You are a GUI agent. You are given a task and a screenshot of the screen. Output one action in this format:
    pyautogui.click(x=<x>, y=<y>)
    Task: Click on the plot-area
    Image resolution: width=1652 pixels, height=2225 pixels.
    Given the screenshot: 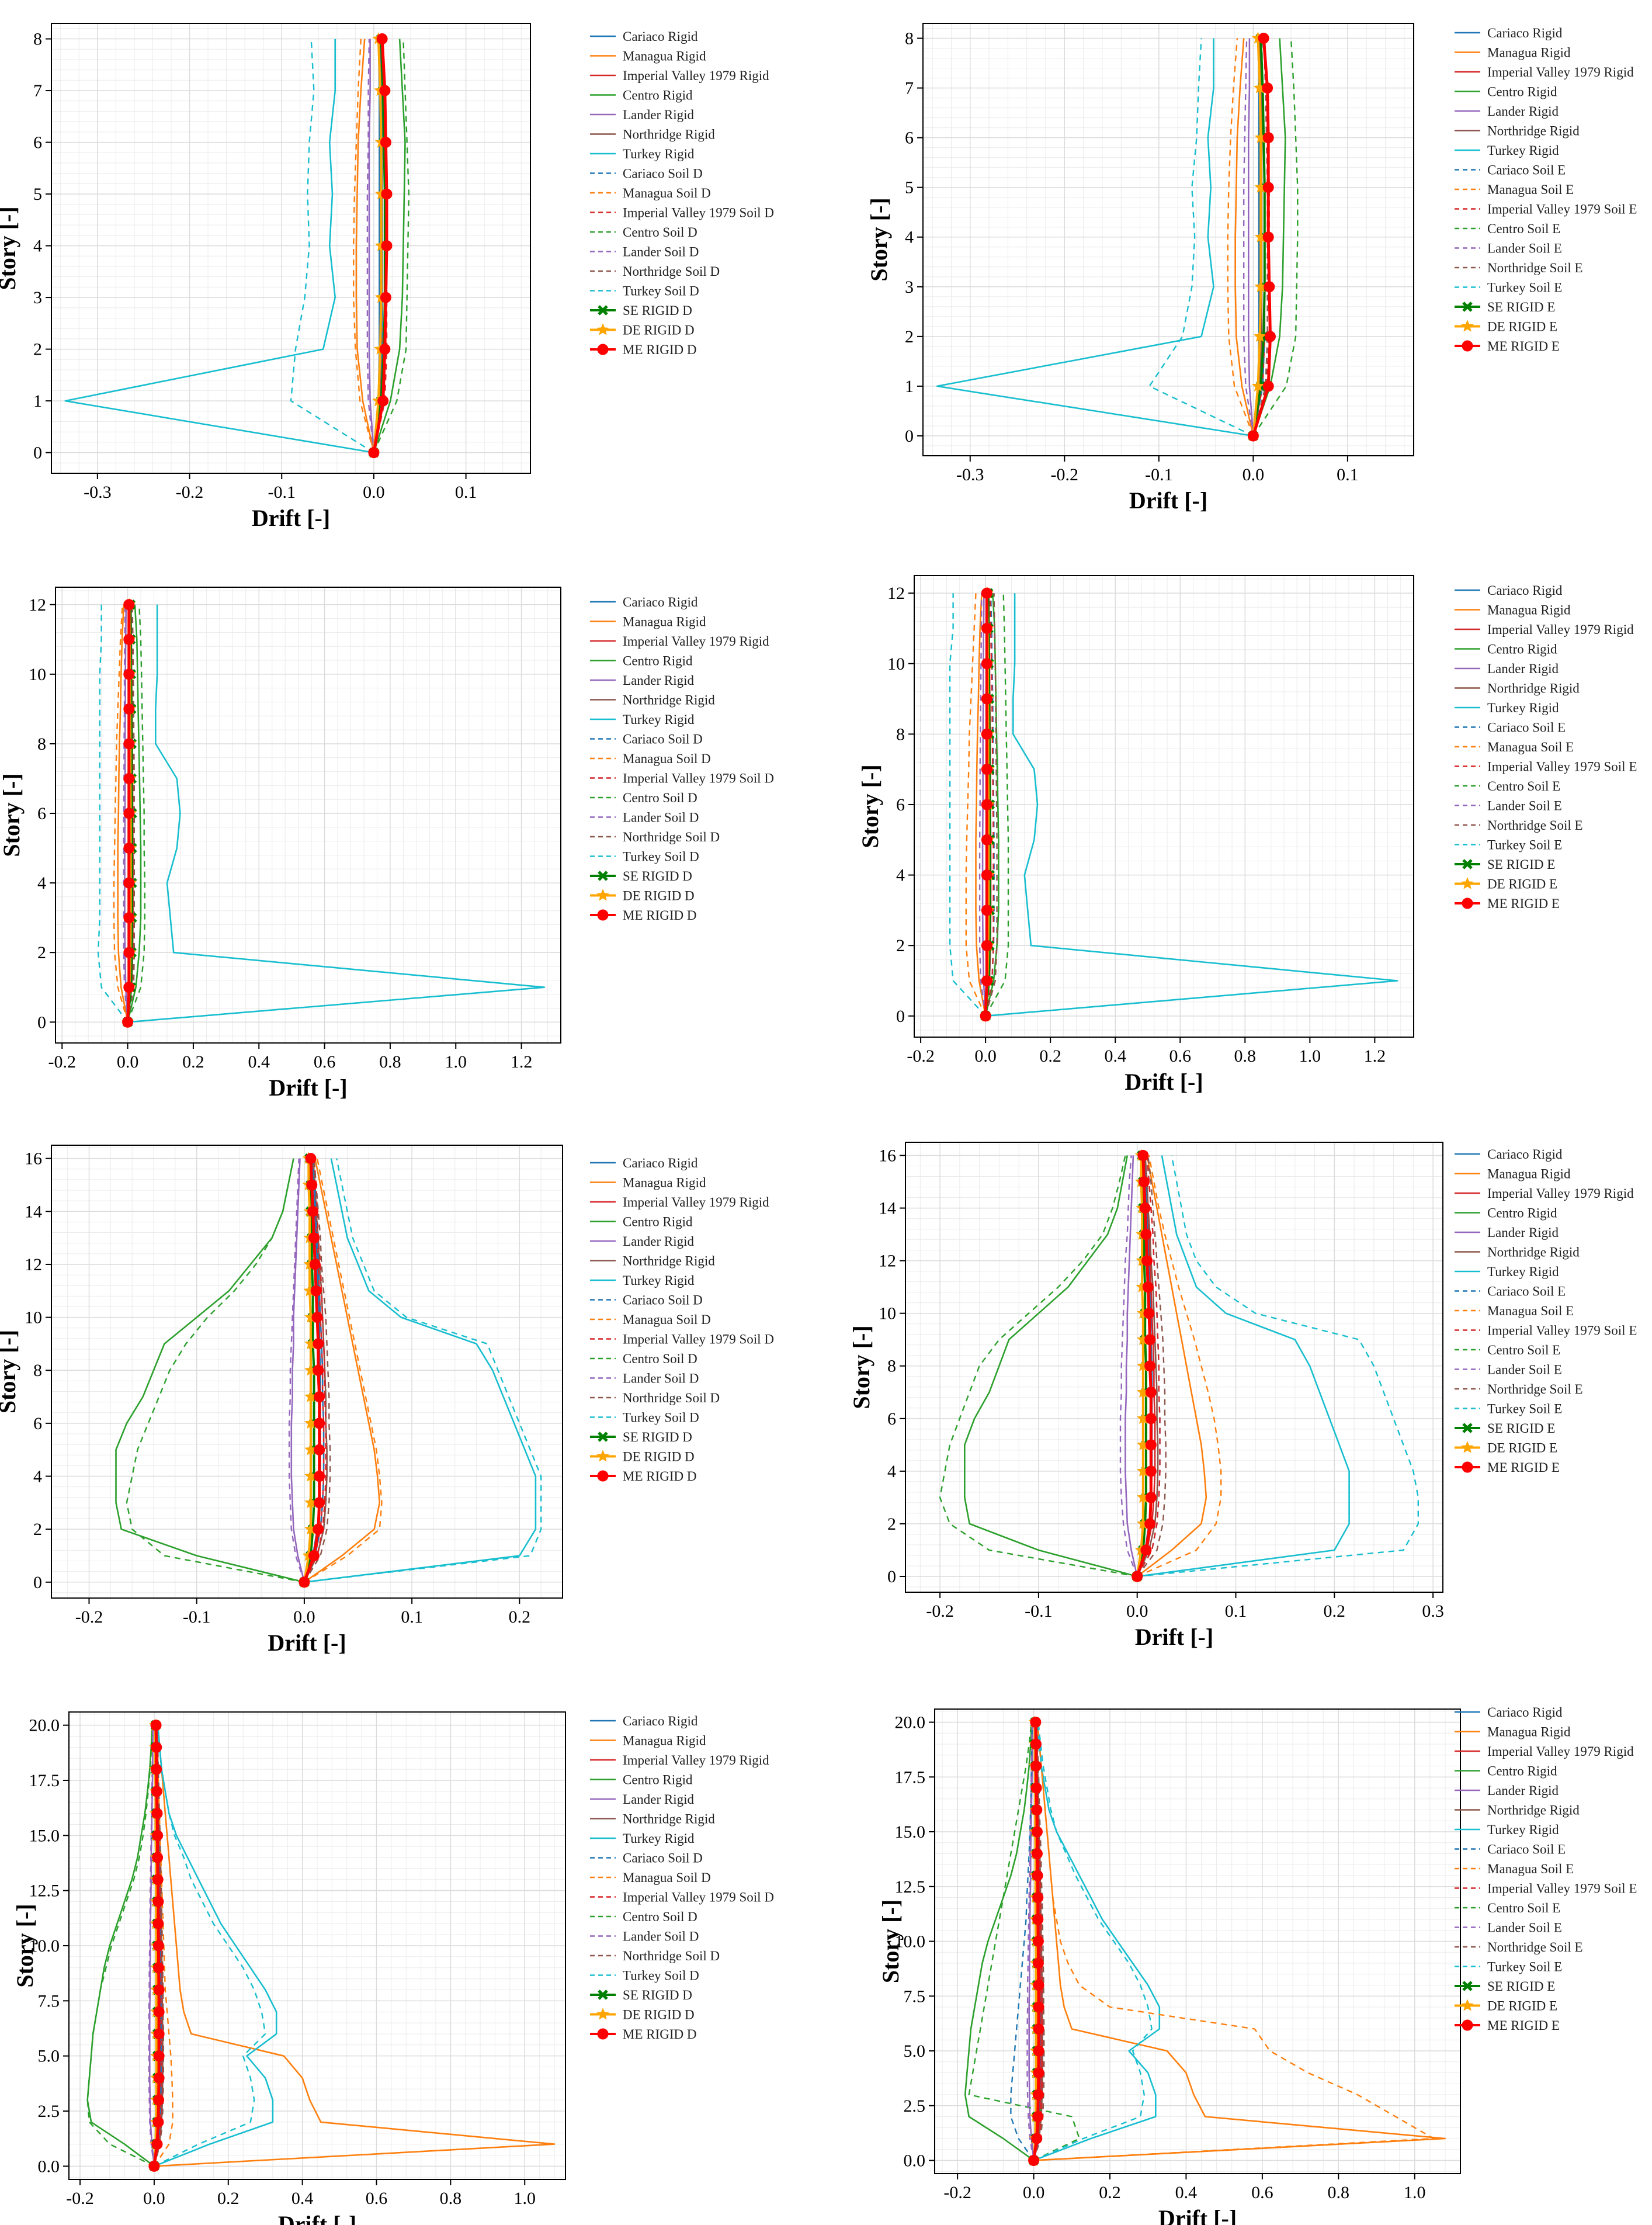 What is the action you would take?
    pyautogui.click(x=1168, y=239)
    